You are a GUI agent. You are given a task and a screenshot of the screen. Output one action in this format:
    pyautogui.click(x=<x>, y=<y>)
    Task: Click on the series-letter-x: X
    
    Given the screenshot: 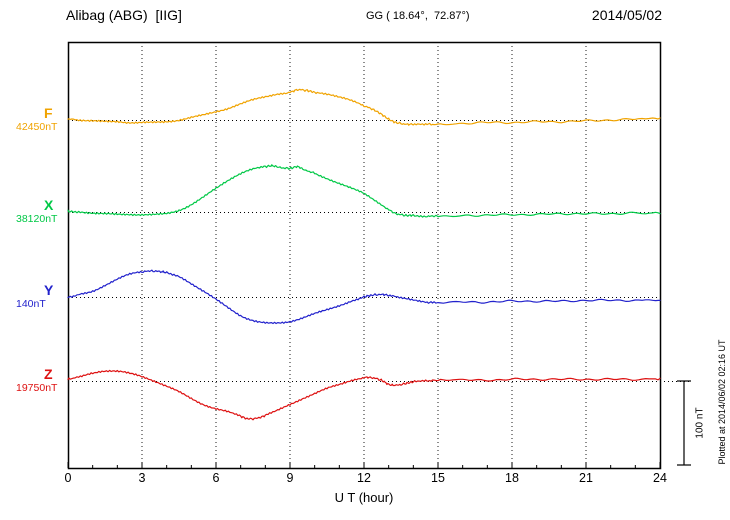 What is the action you would take?
    pyautogui.click(x=49, y=205)
    